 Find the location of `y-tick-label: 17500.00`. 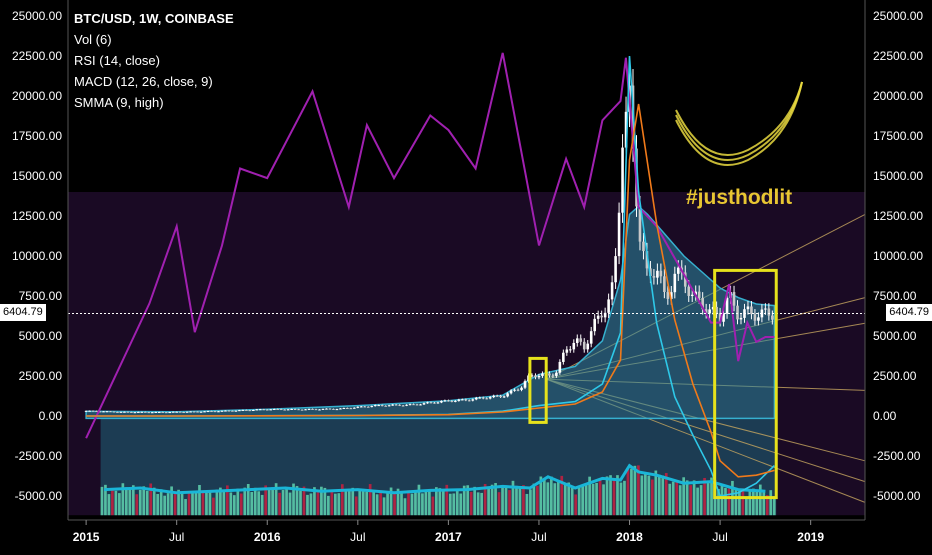

y-tick-label: 17500.00 is located at coordinates (898, 136).